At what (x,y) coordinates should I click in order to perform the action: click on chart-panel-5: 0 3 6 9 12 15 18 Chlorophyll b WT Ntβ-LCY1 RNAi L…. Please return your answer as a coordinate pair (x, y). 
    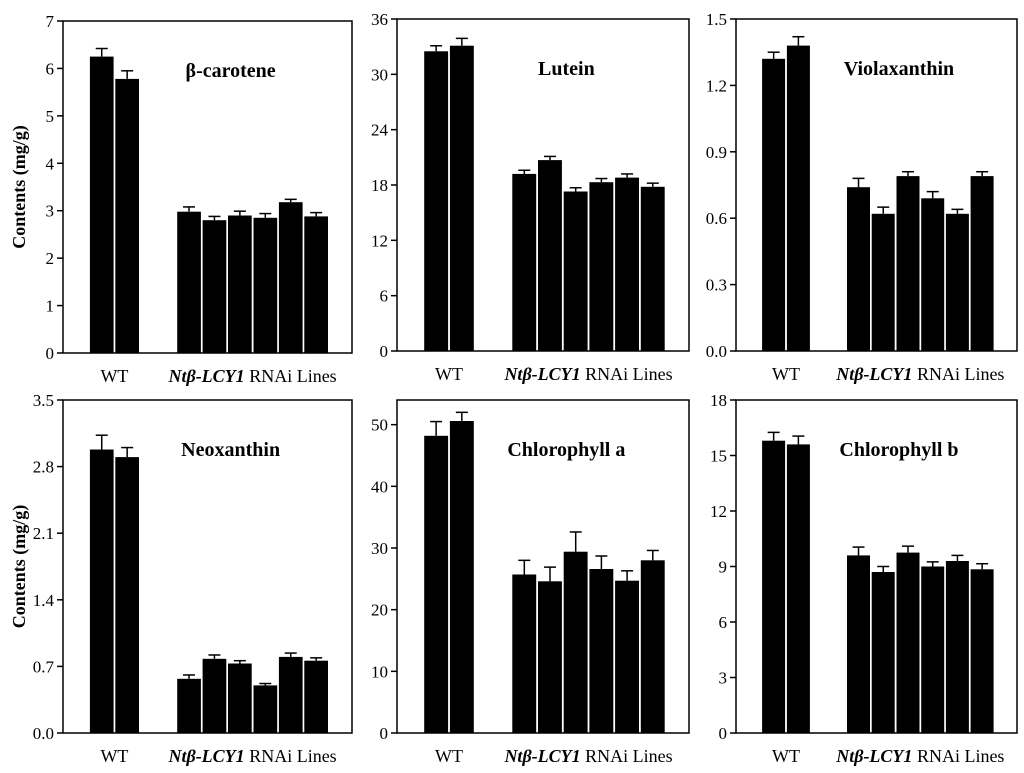
    Looking at the image, I should click on (864, 578).